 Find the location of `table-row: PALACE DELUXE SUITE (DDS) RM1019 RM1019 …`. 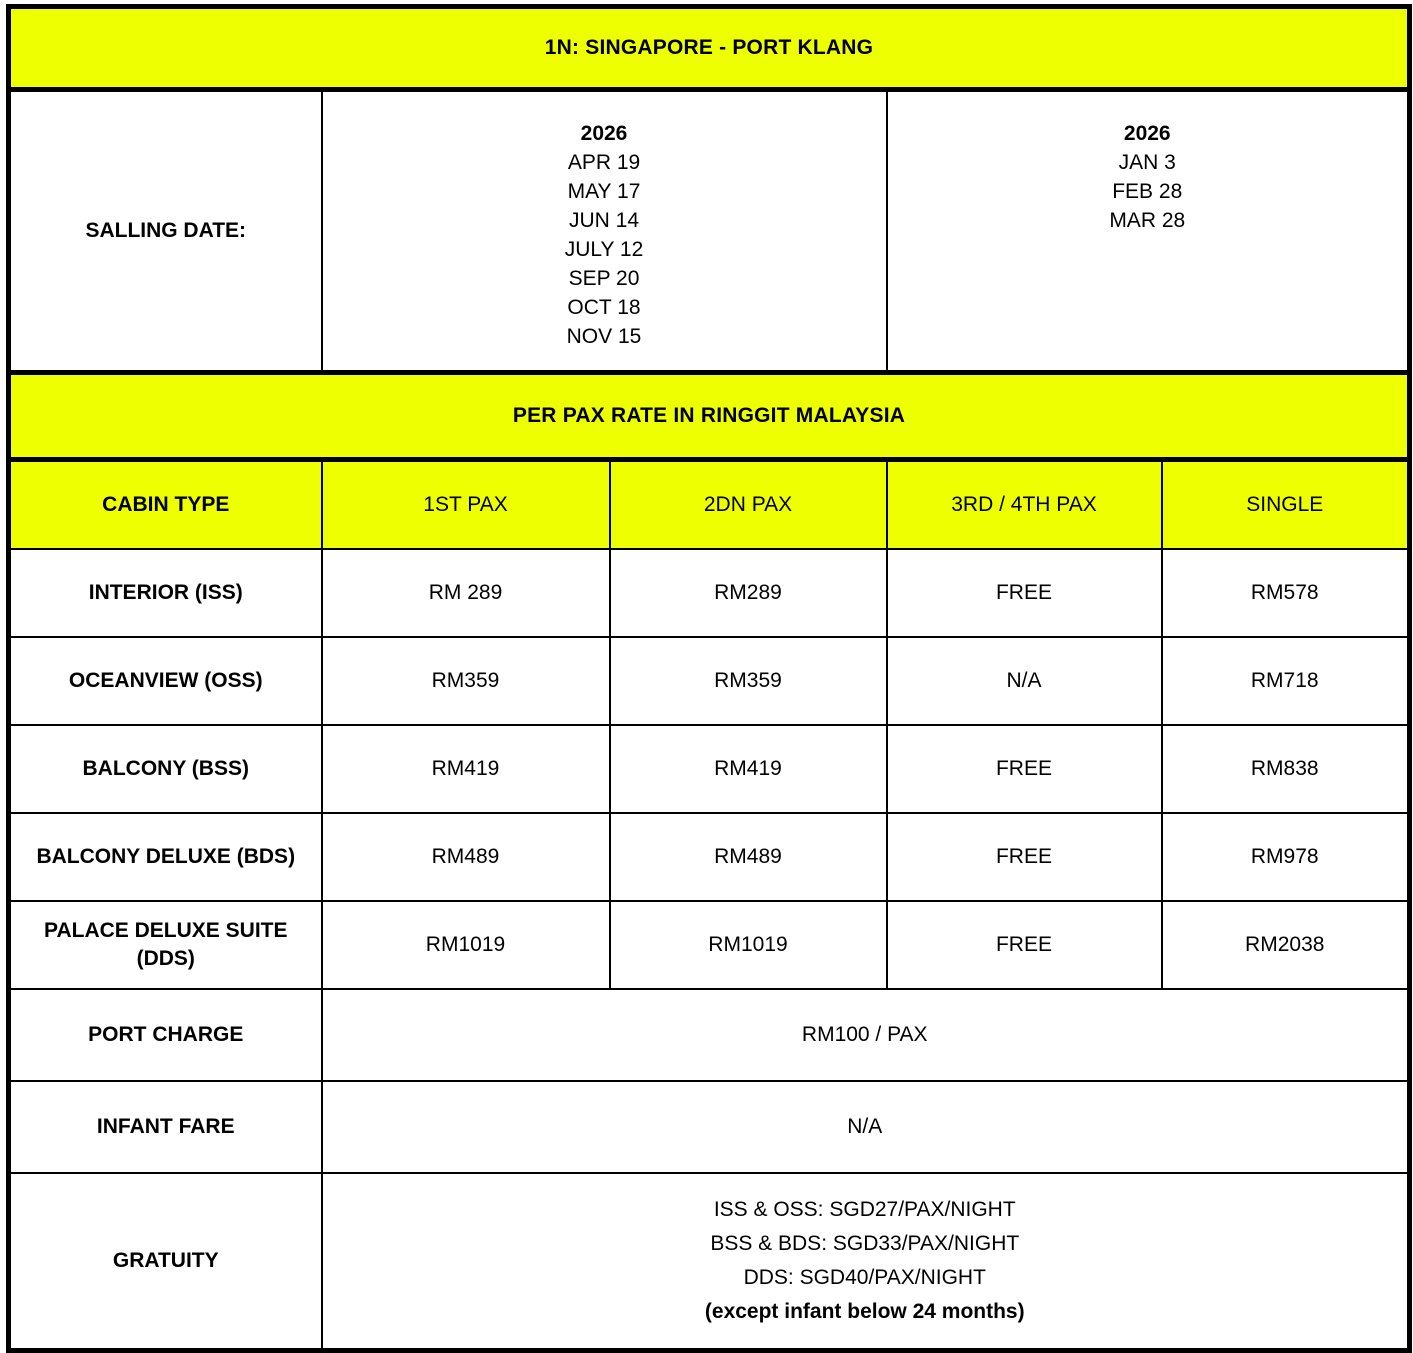

table-row: PALACE DELUXE SUITE (DDS) RM1019 RM1019 … is located at coordinates (709, 945).